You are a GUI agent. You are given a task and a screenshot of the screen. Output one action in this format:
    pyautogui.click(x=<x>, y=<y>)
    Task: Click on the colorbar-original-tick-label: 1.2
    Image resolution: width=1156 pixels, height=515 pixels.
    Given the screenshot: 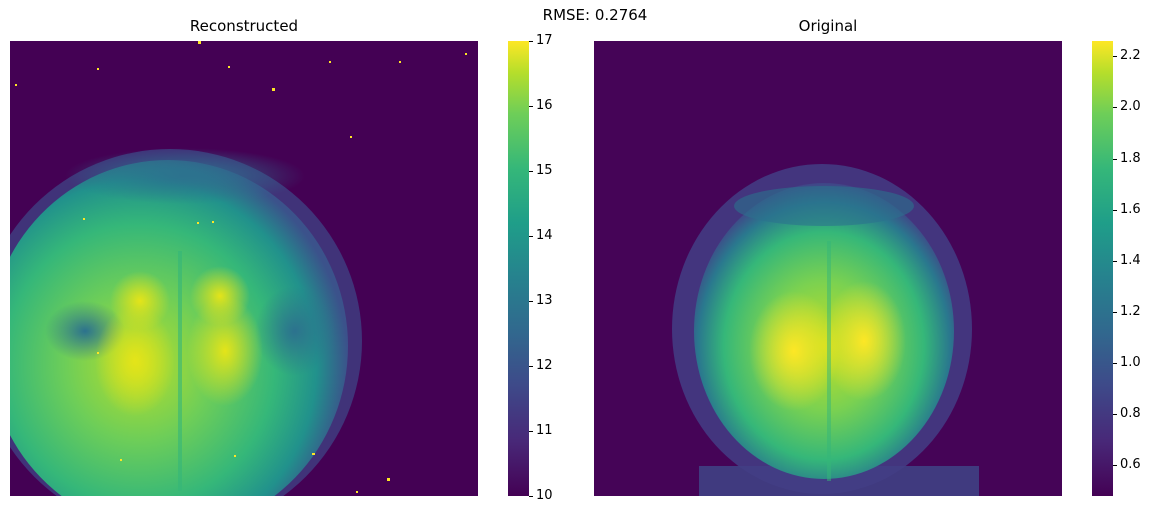 What is the action you would take?
    pyautogui.click(x=1130, y=311)
    